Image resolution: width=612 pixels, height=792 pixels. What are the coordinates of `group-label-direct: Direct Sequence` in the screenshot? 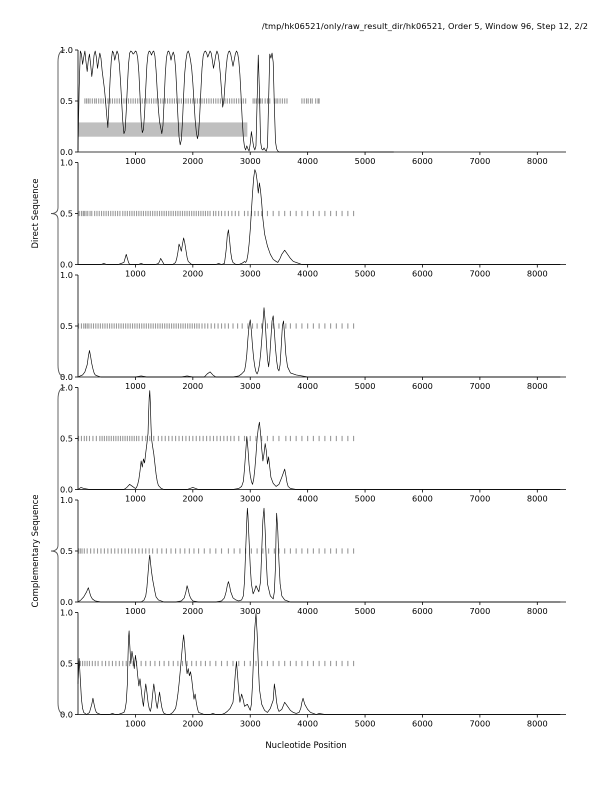 It's located at (36, 213).